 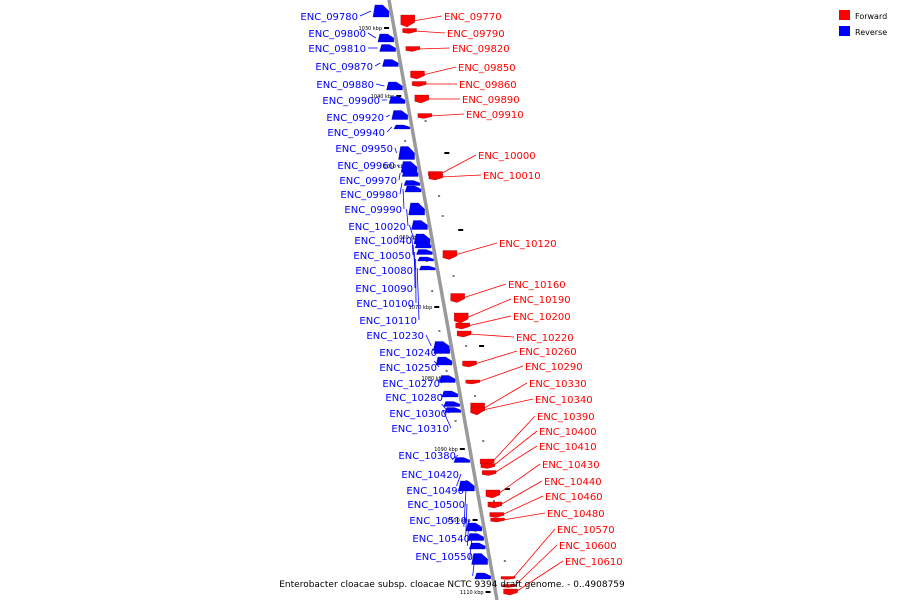 What do you see at coordinates (329, 17) in the screenshot?
I see `gene-label-reverse: ENC_09780` at bounding box center [329, 17].